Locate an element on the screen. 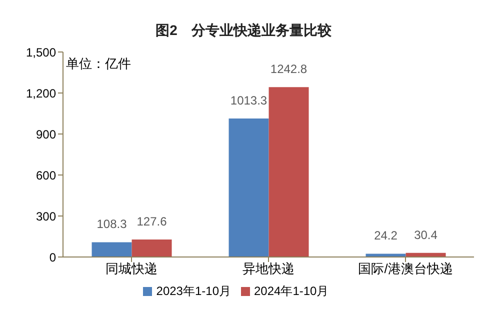 The height and width of the screenshot is (313, 487). y-tick-label: 1,200 is located at coordinates (41, 93).